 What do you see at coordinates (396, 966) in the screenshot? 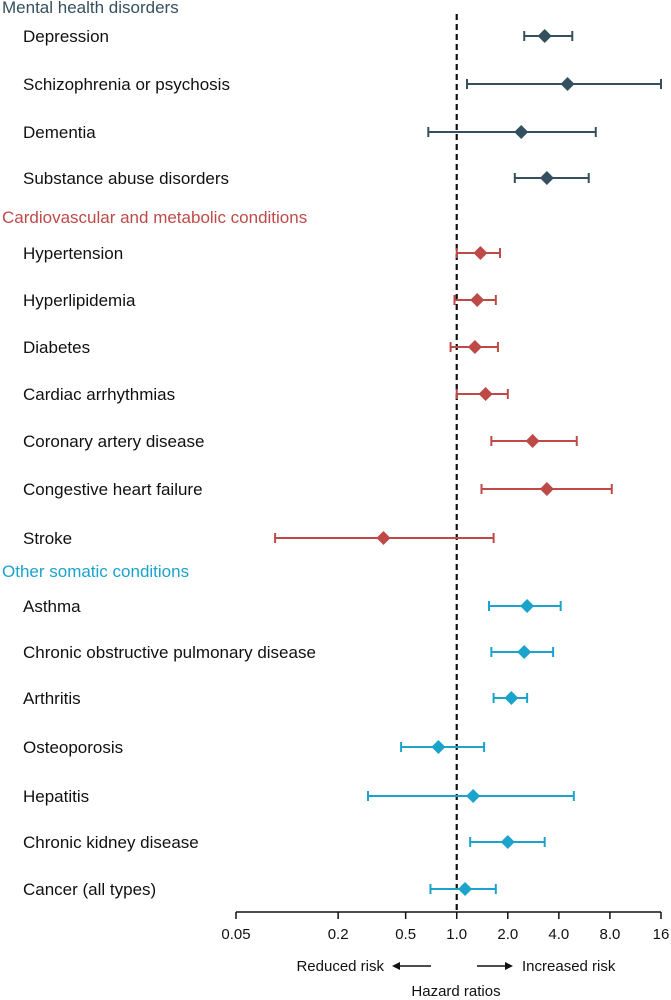
I see `arrow-left-icon` at bounding box center [396, 966].